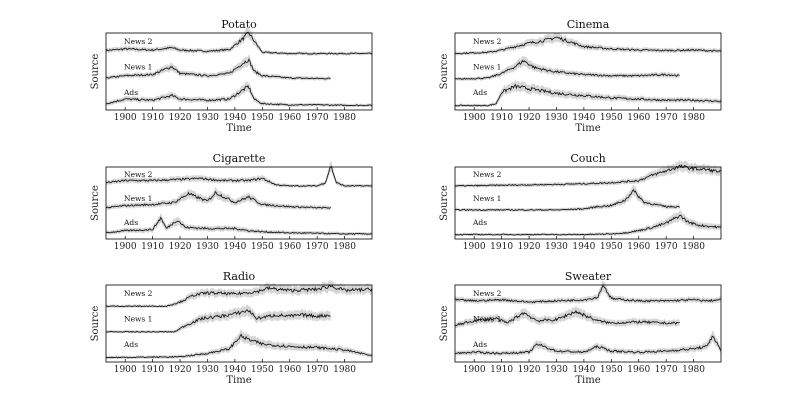  I want to click on panel-title: Potato, so click(239, 24).